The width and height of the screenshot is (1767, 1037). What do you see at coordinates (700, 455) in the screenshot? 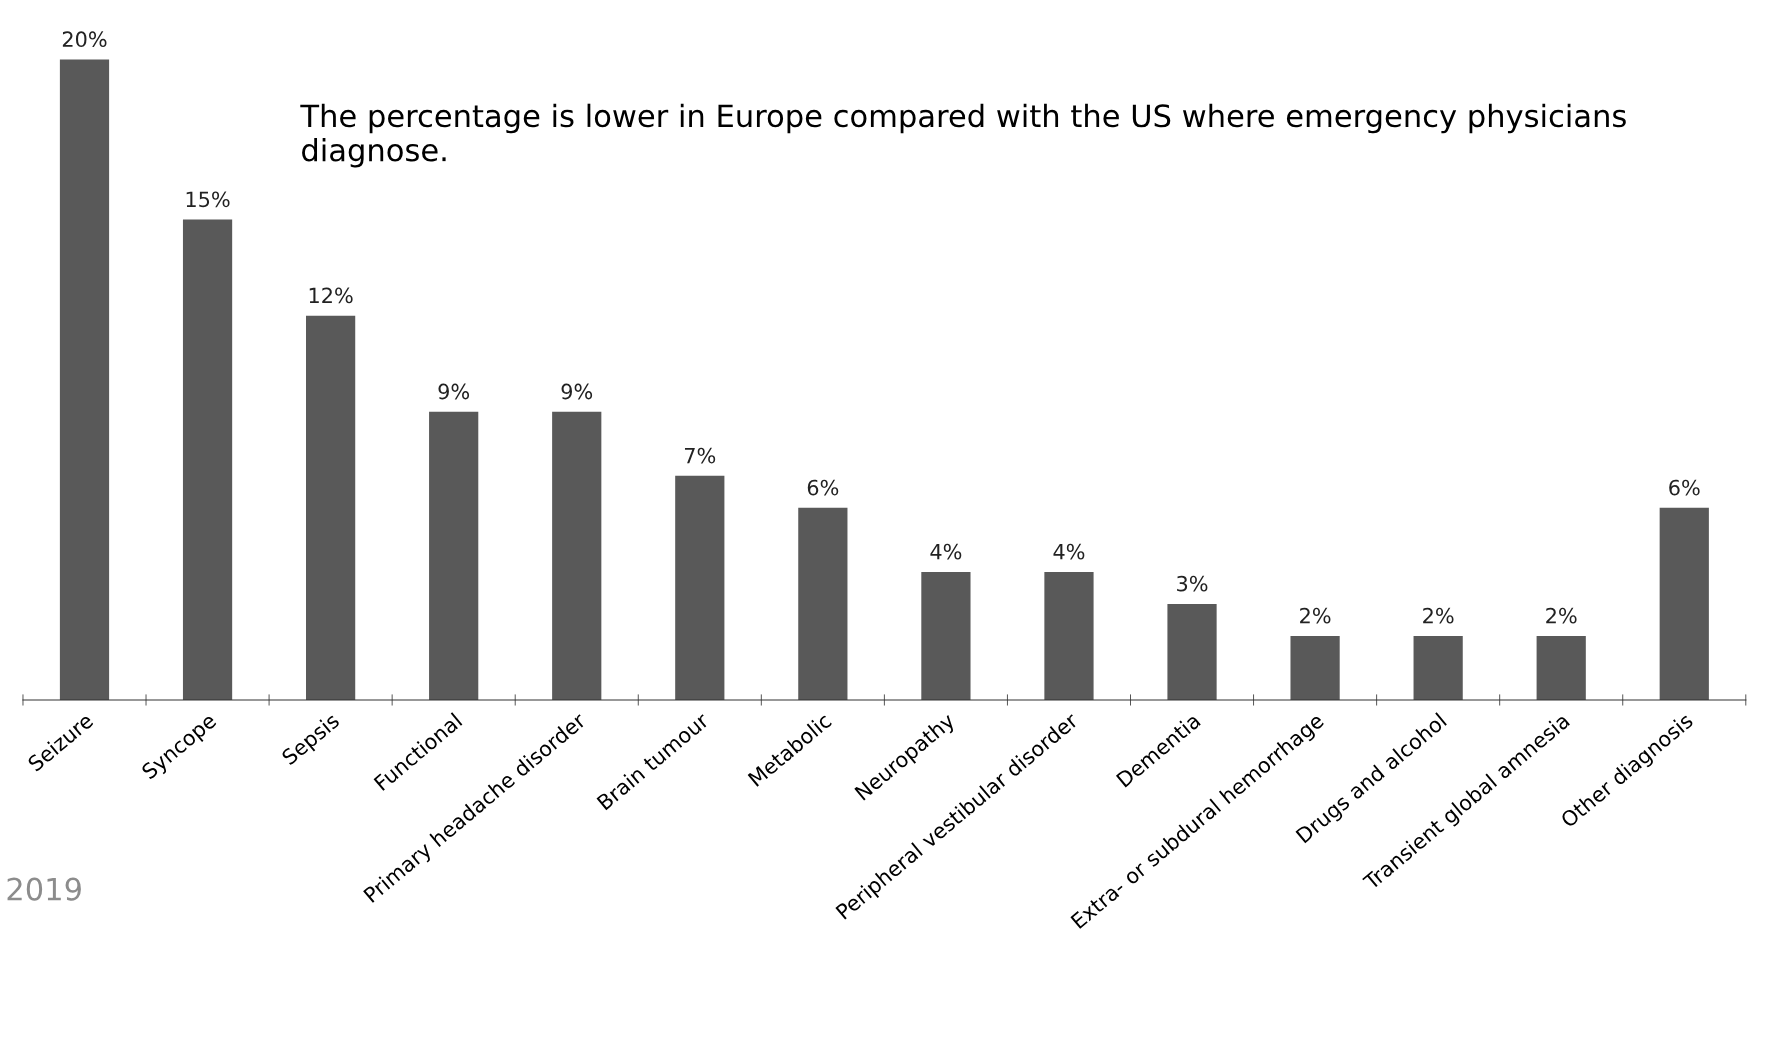
I see `data-label: 7%` at bounding box center [700, 455].